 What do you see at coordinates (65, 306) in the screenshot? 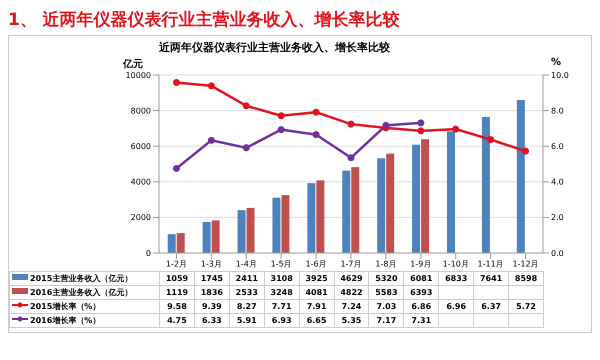
I see `legend-label: 2015增长率（%）` at bounding box center [65, 306].